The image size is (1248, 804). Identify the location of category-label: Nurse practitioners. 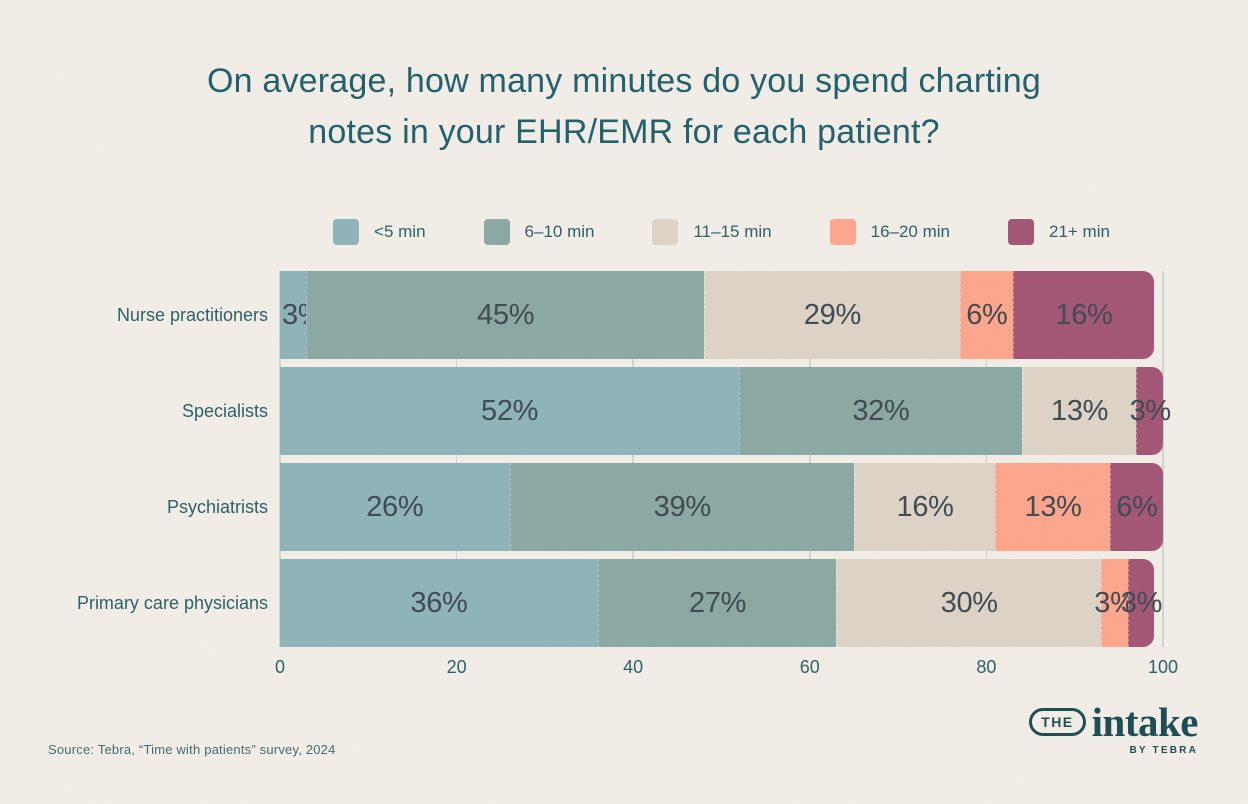
(192, 314).